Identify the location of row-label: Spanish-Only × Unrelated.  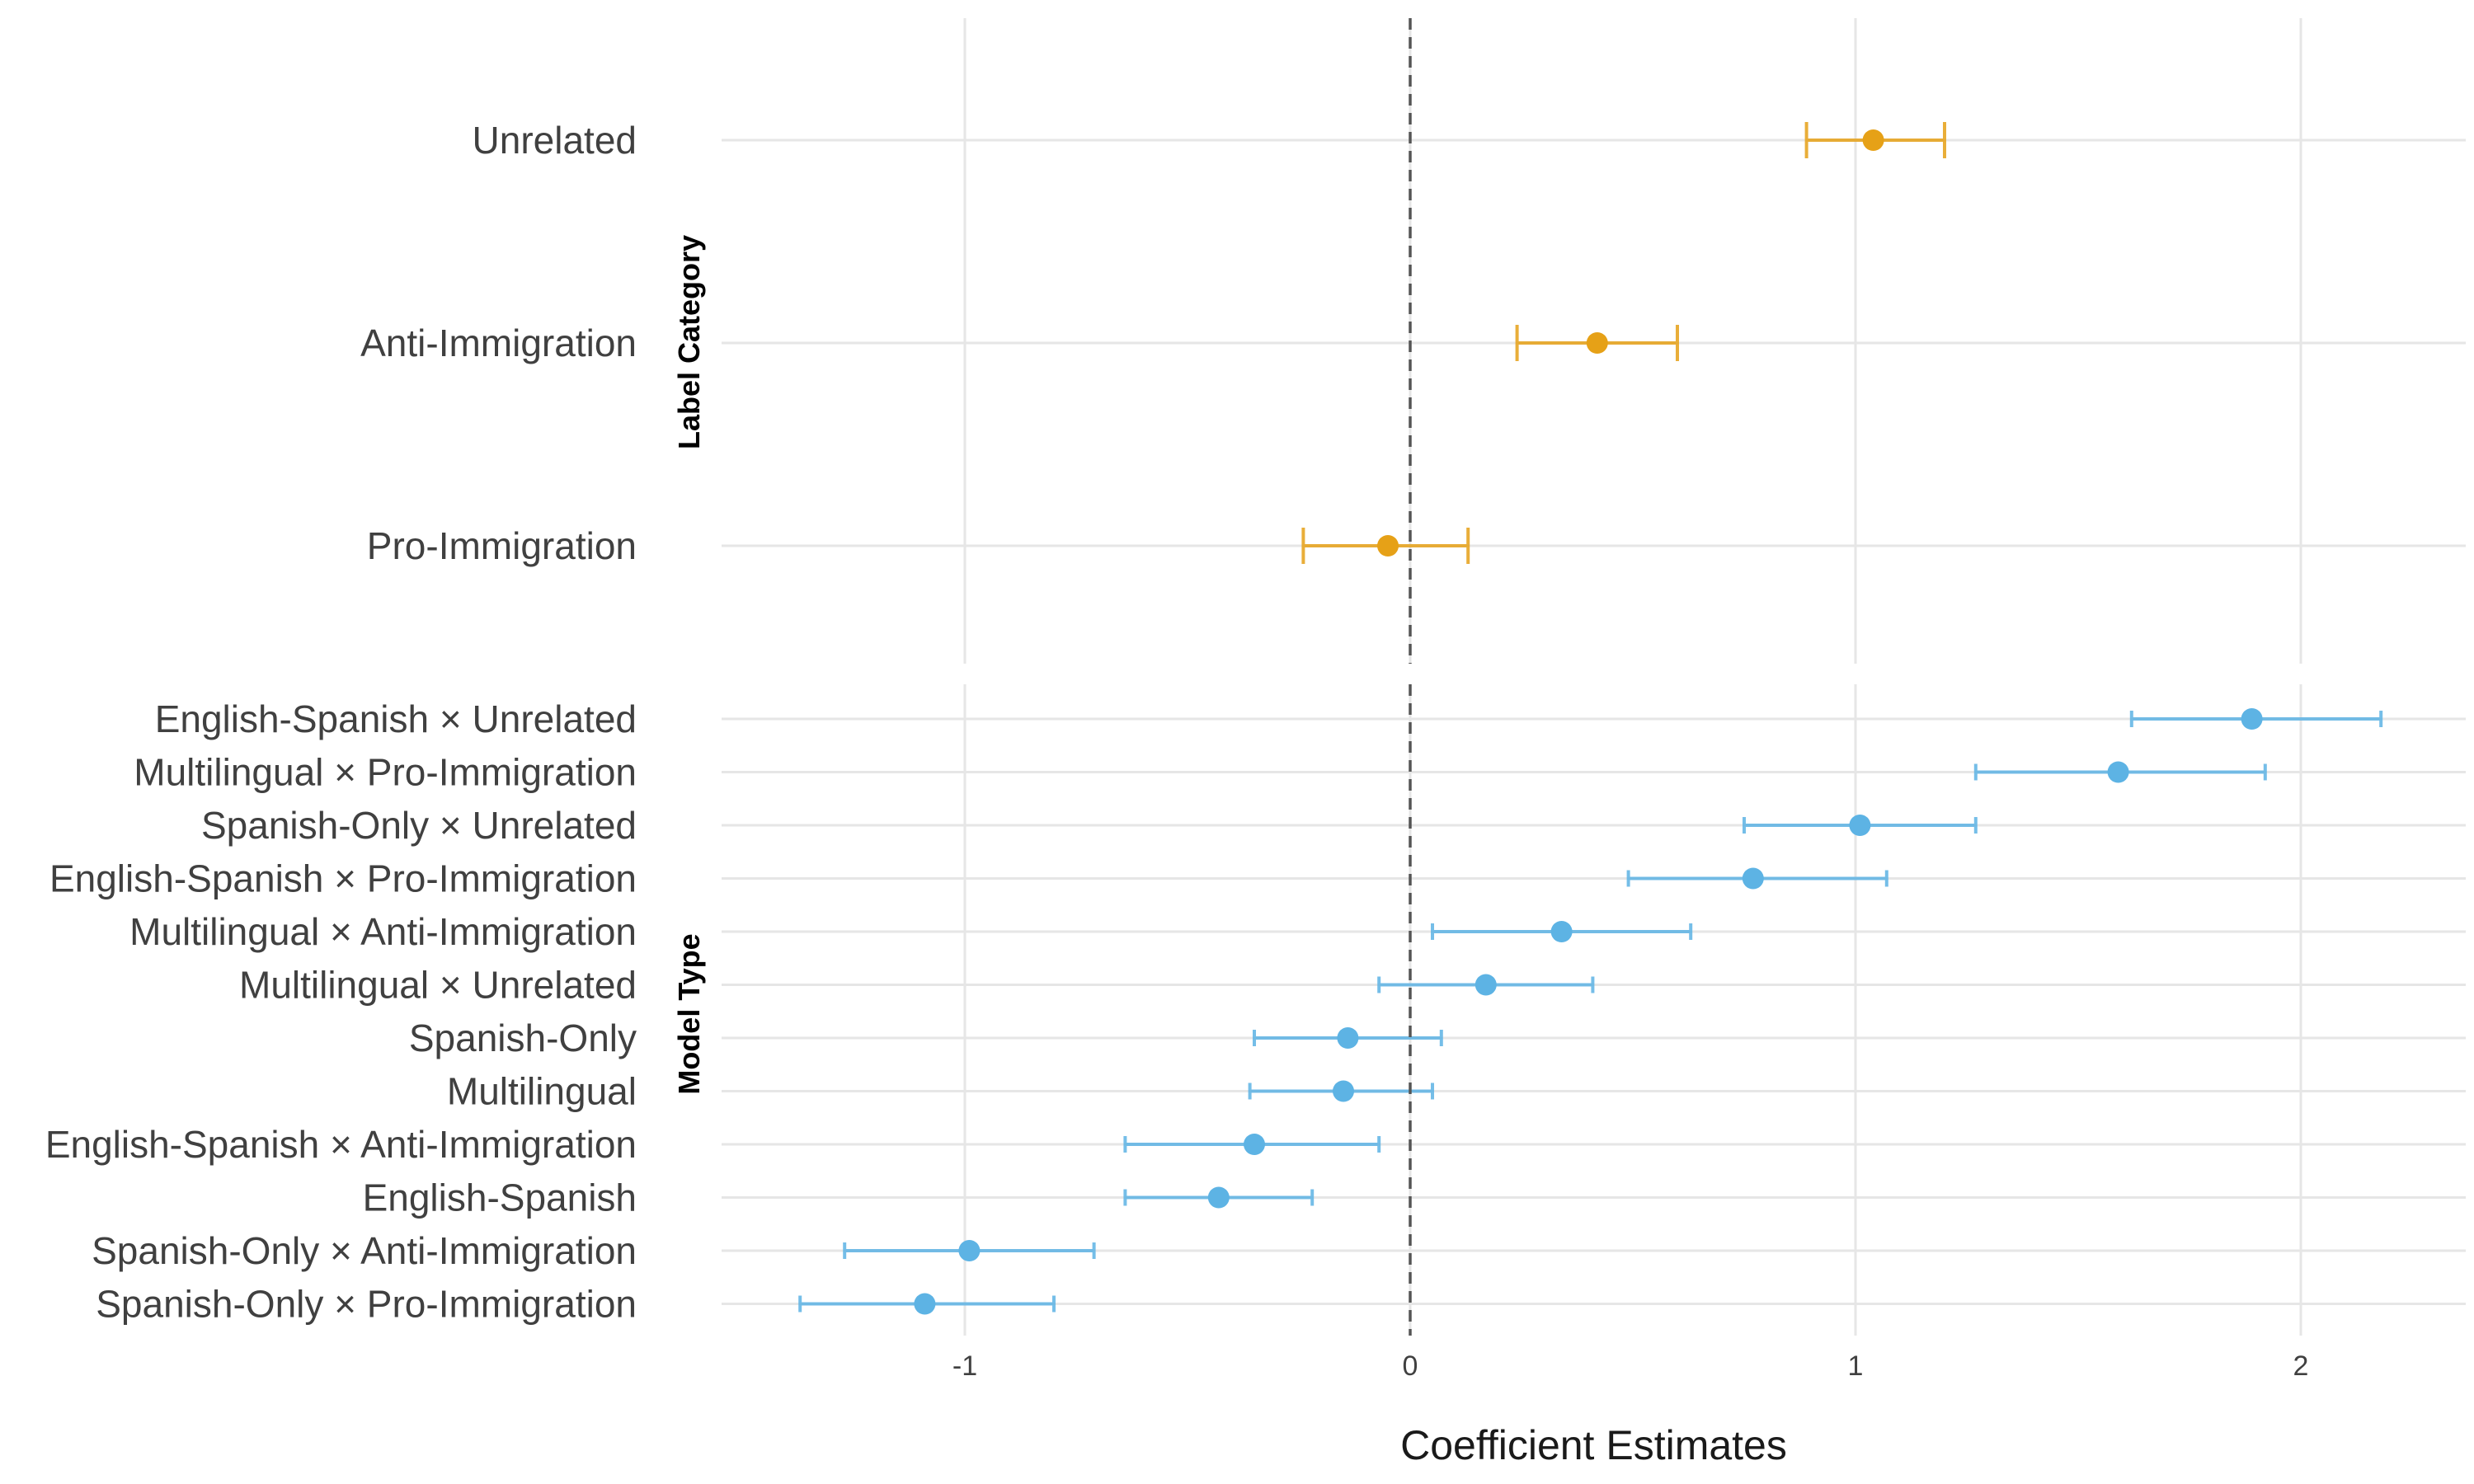
(419, 825).